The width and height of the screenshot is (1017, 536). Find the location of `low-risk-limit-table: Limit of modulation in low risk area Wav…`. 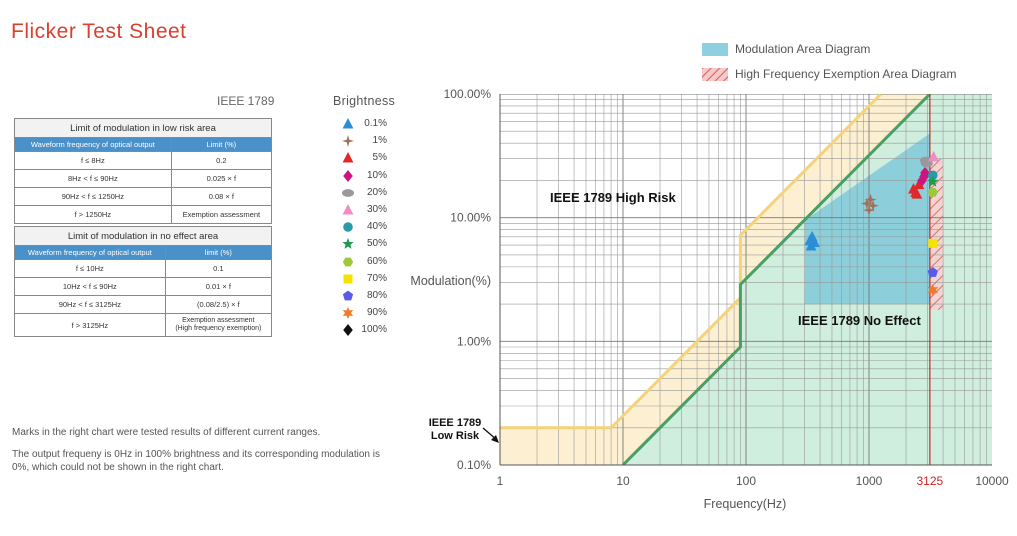

low-risk-limit-table: Limit of modulation in low risk area Wav… is located at coordinates (143, 171).